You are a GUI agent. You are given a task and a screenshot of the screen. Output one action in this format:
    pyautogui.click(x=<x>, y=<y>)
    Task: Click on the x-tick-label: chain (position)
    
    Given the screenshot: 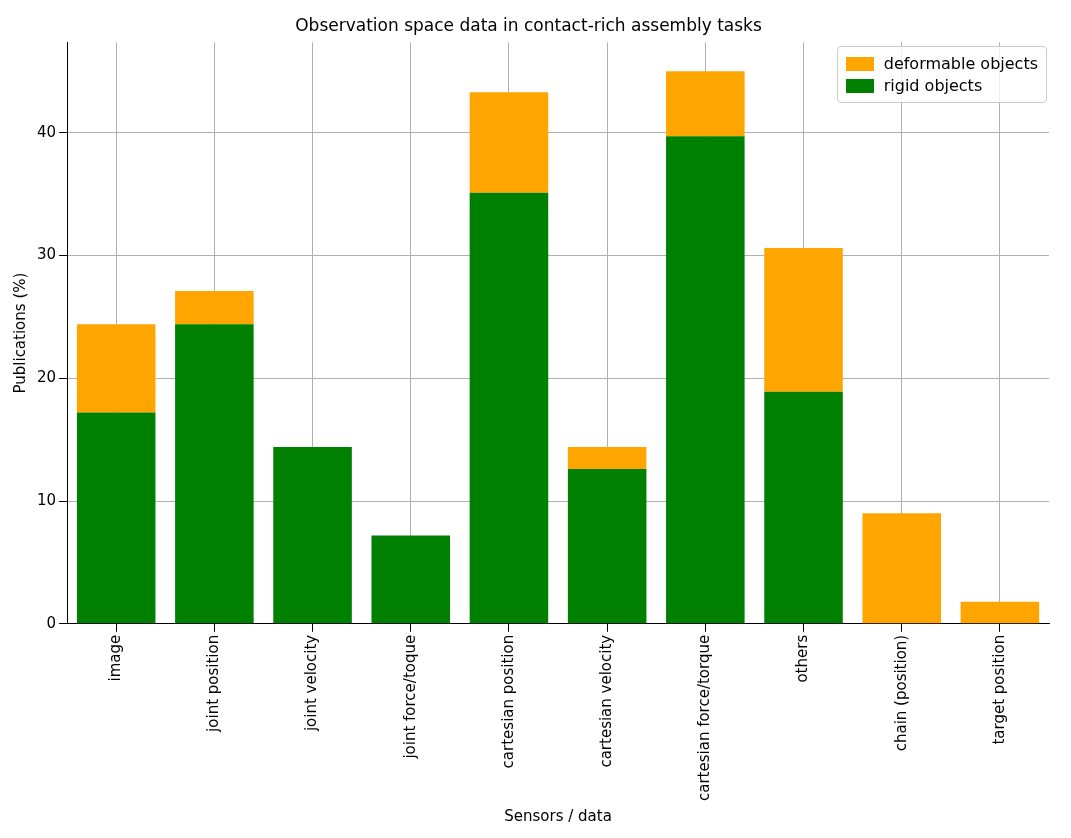 What is the action you would take?
    pyautogui.click(x=900, y=693)
    